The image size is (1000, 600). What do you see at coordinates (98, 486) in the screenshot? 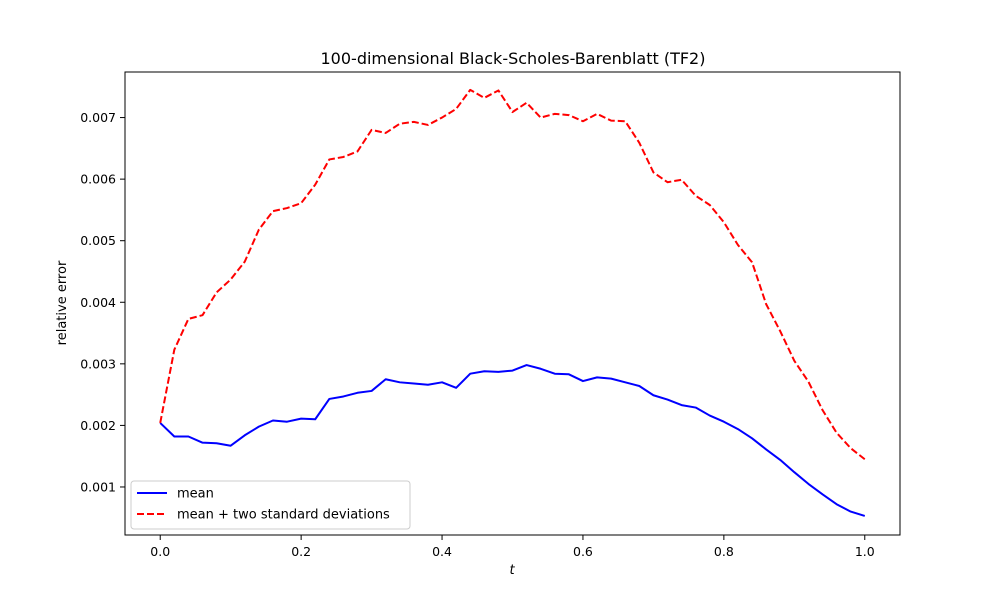
I see `y-tick-label: 0.001` at bounding box center [98, 486].